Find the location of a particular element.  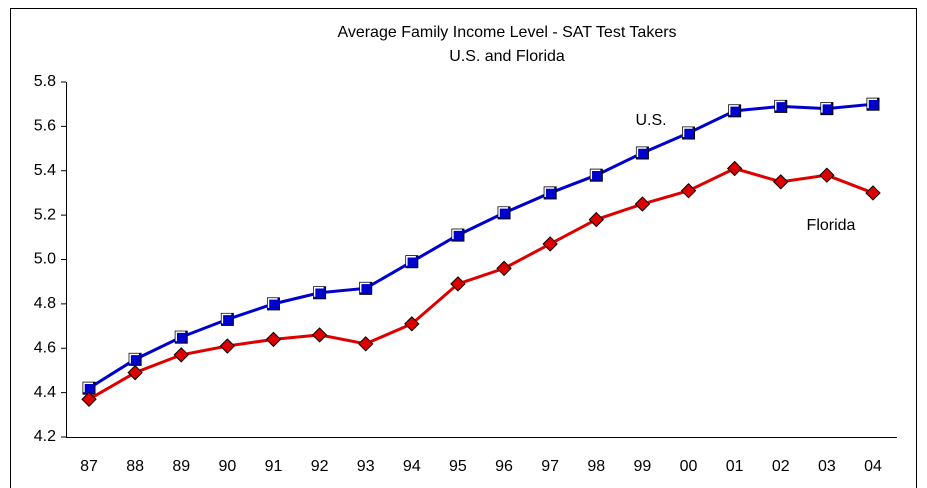

y-tick-label: 5.8 is located at coordinates (45, 81).